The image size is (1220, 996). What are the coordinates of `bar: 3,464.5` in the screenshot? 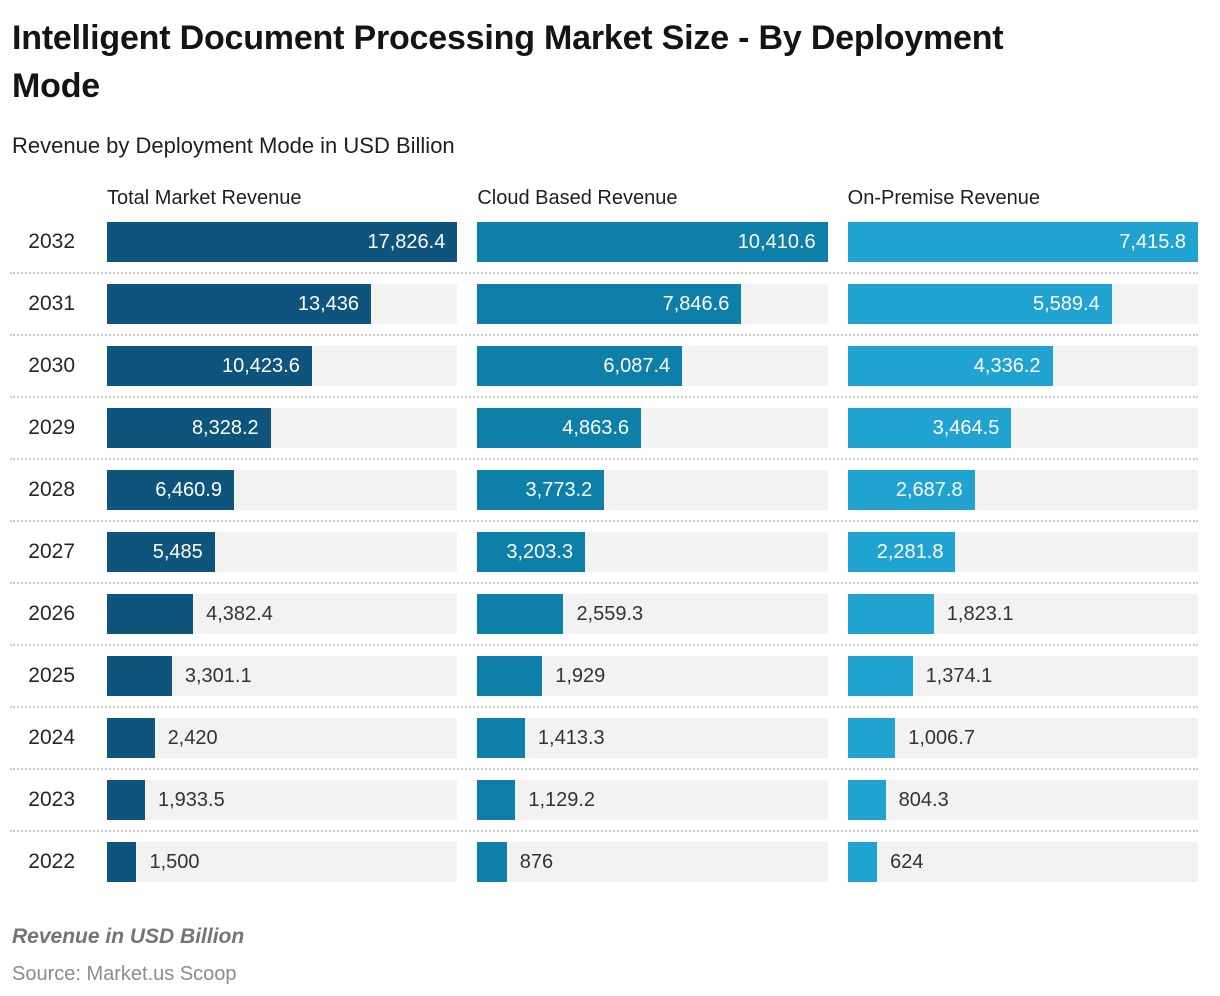 It's located at (929, 428).